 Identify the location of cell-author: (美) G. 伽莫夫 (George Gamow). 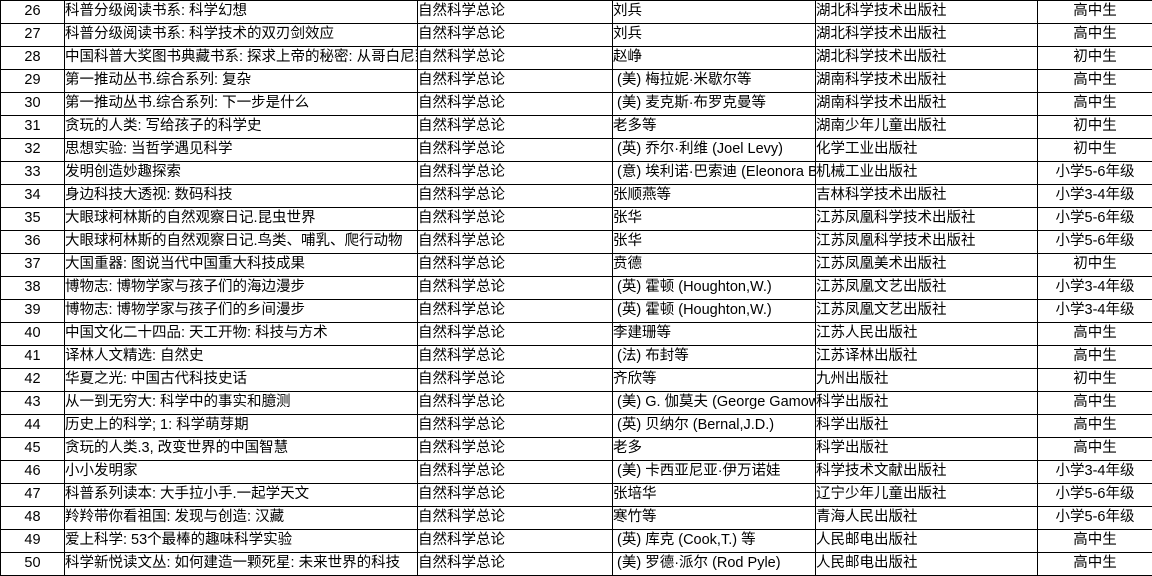
(714, 403).